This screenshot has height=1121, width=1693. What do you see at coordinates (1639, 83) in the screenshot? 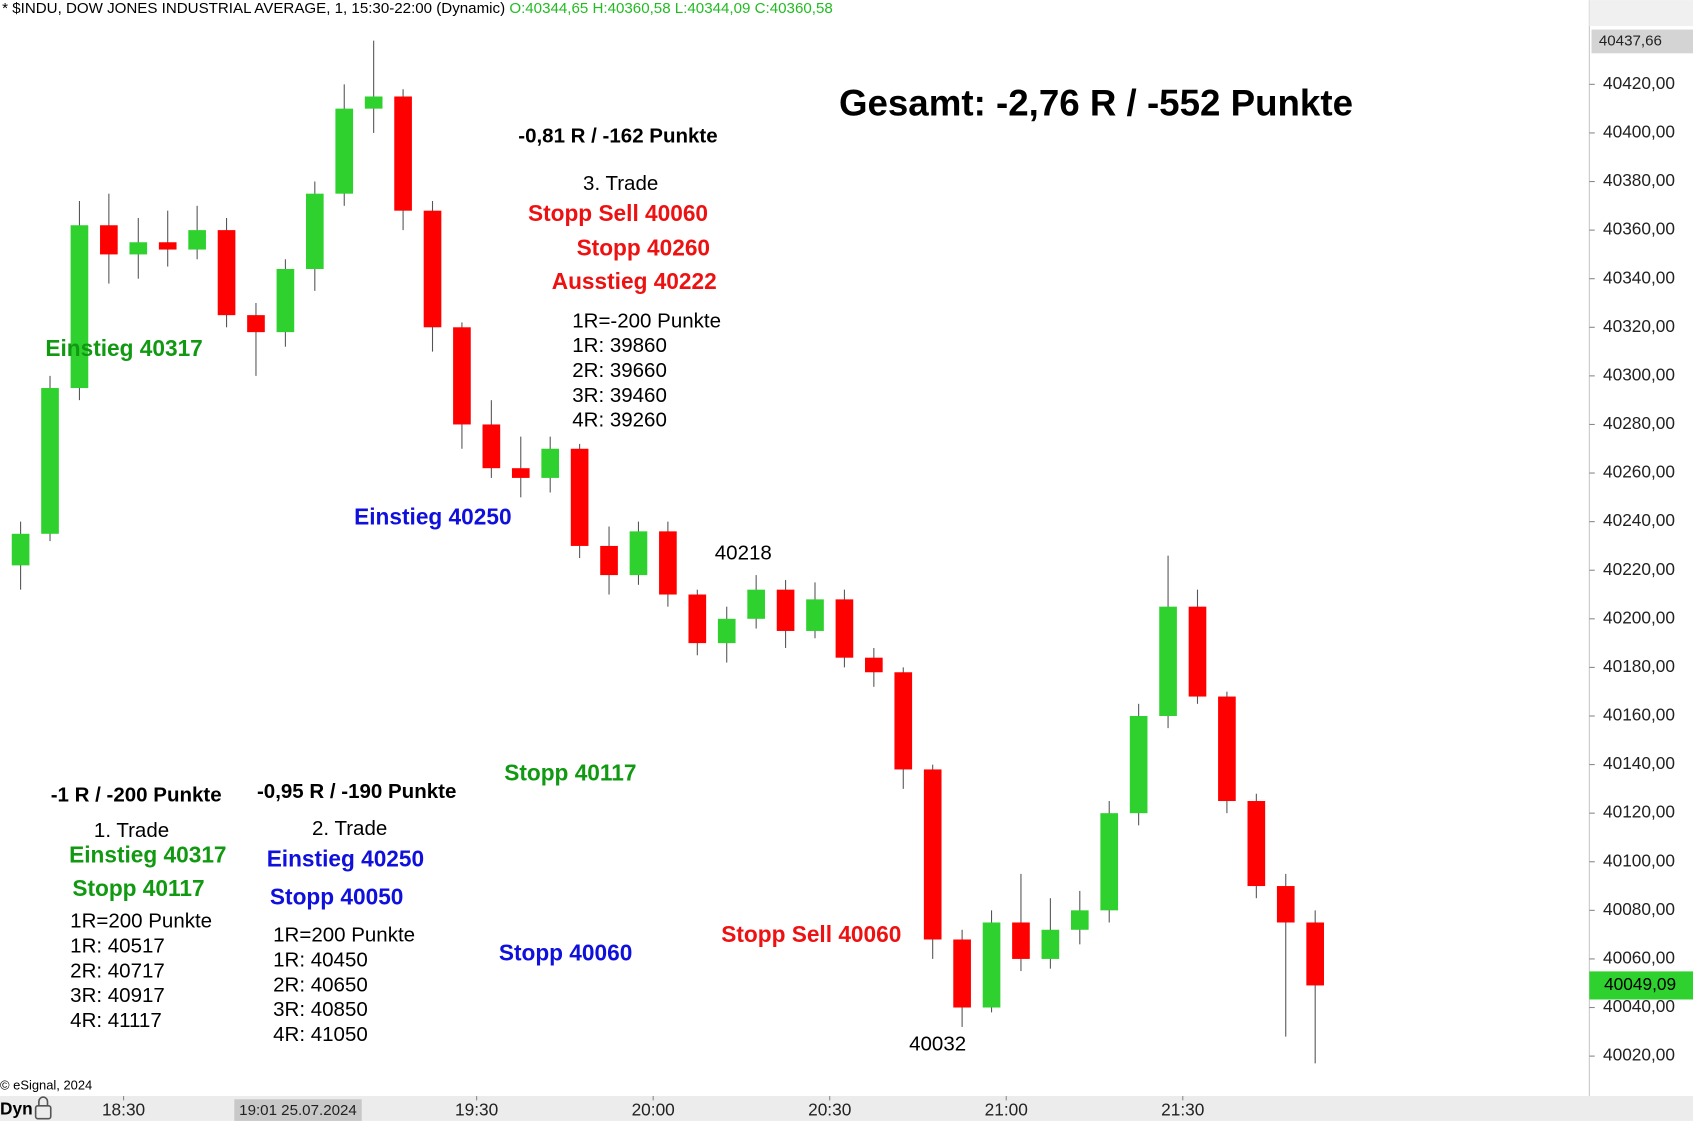
I see `y-tick-label: 40420,00` at bounding box center [1639, 83].